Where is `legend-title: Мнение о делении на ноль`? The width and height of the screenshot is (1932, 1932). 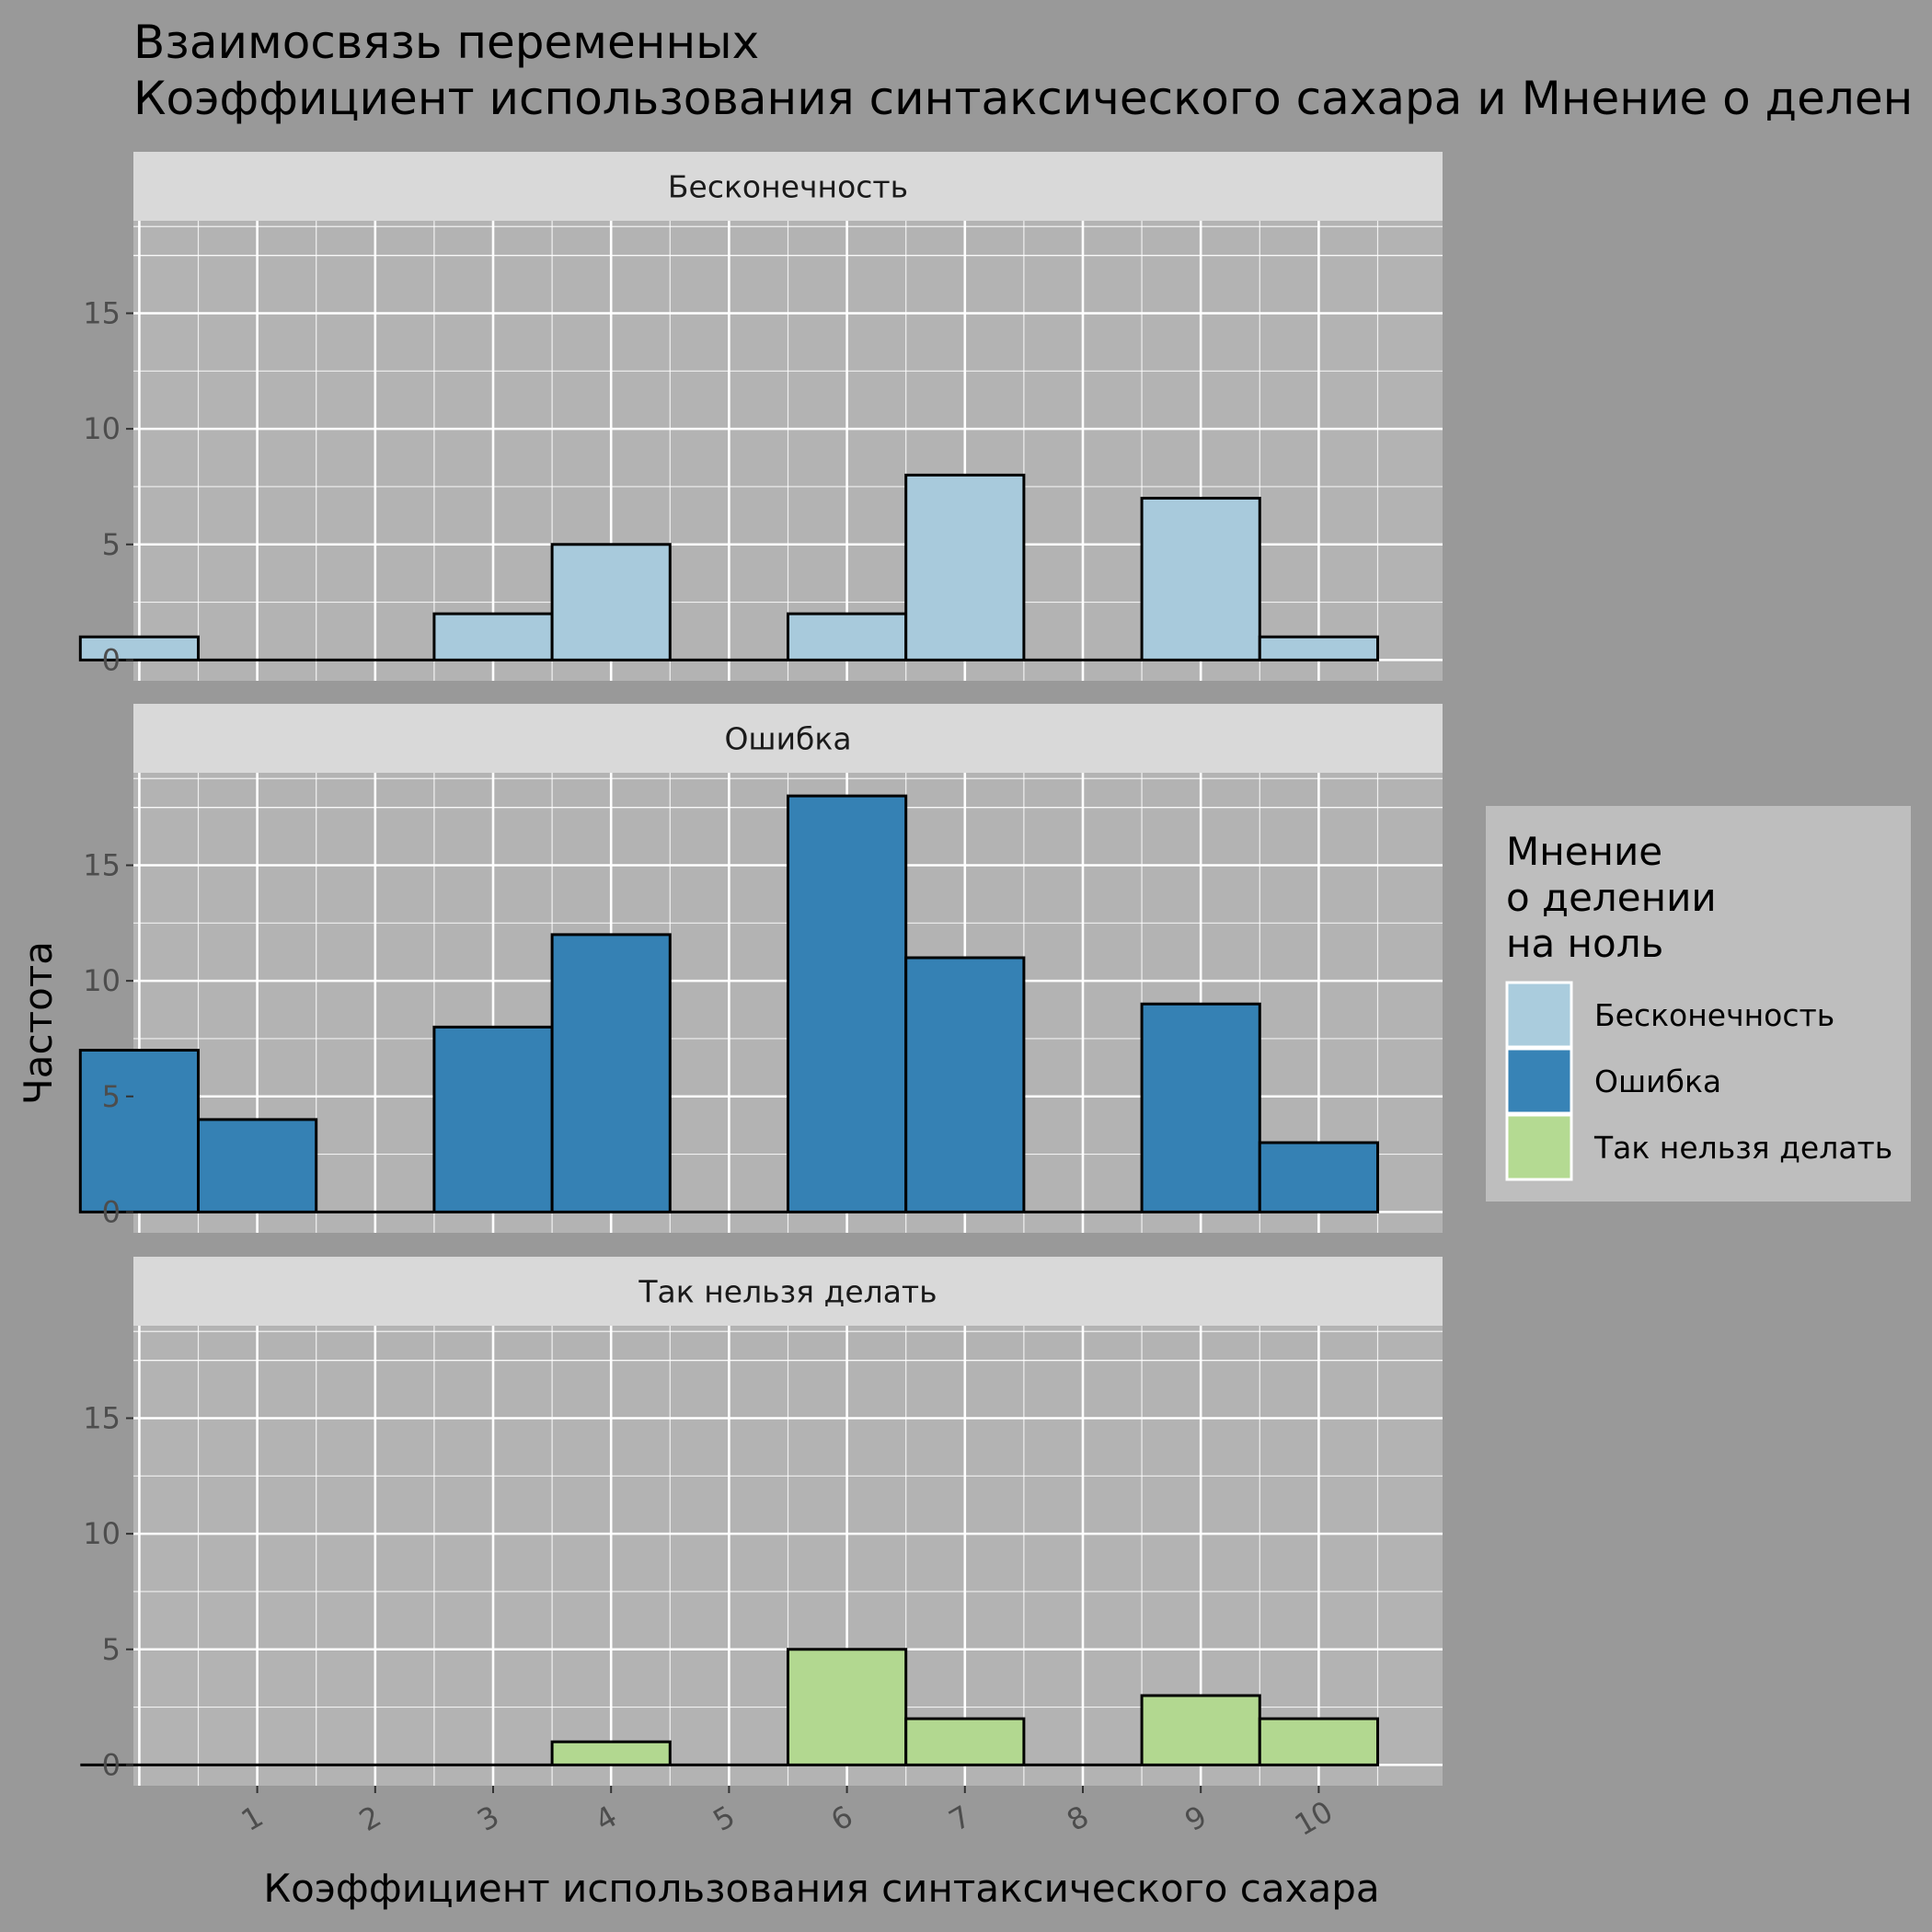
legend-title: Мнение о делении на ноль is located at coordinates (1611, 897).